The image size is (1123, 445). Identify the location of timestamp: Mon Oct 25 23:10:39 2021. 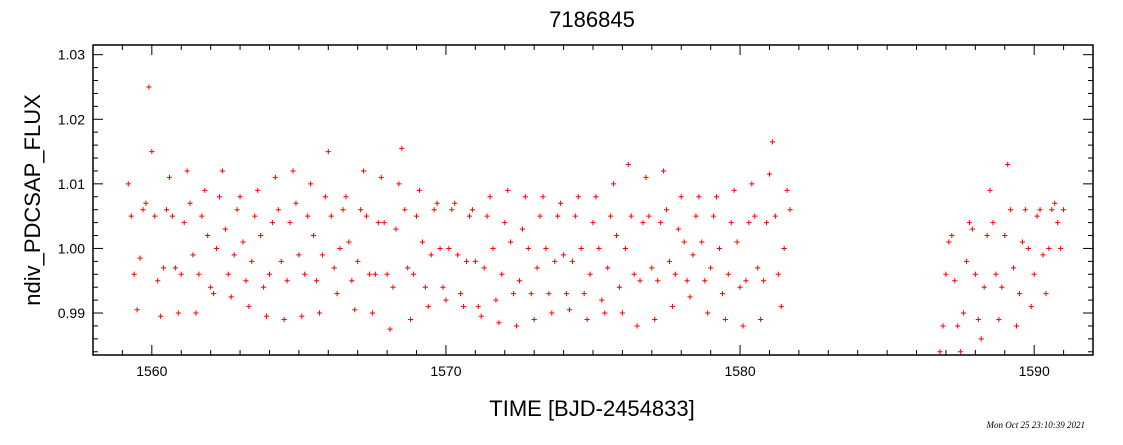
(1036, 425).